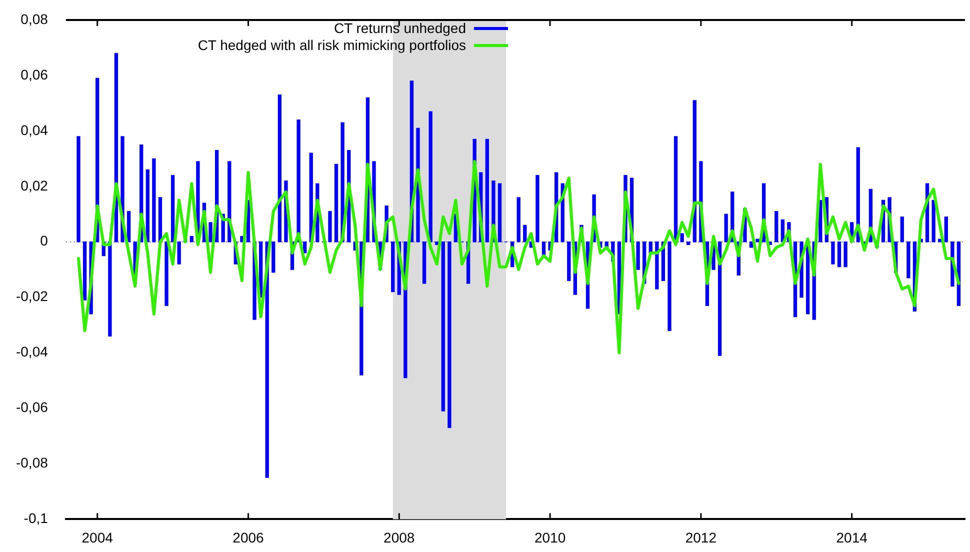 Image resolution: width=970 pixels, height=552 pixels. Describe the element at coordinates (32, 352) in the screenshot. I see `y-tick-label: -0,04` at that location.